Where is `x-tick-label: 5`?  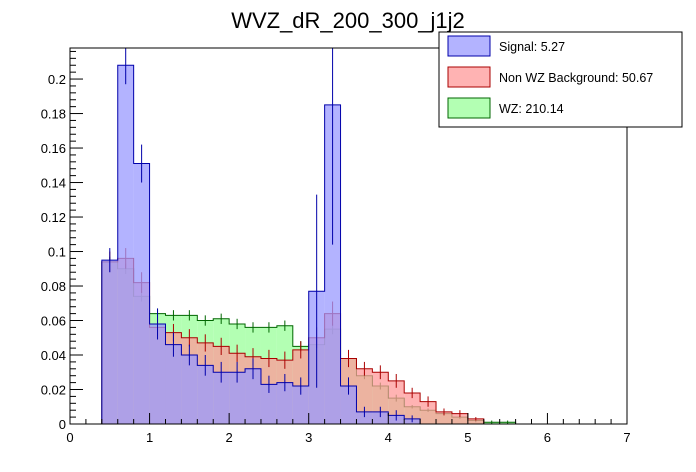 x-tick-label: 5 is located at coordinates (467, 437).